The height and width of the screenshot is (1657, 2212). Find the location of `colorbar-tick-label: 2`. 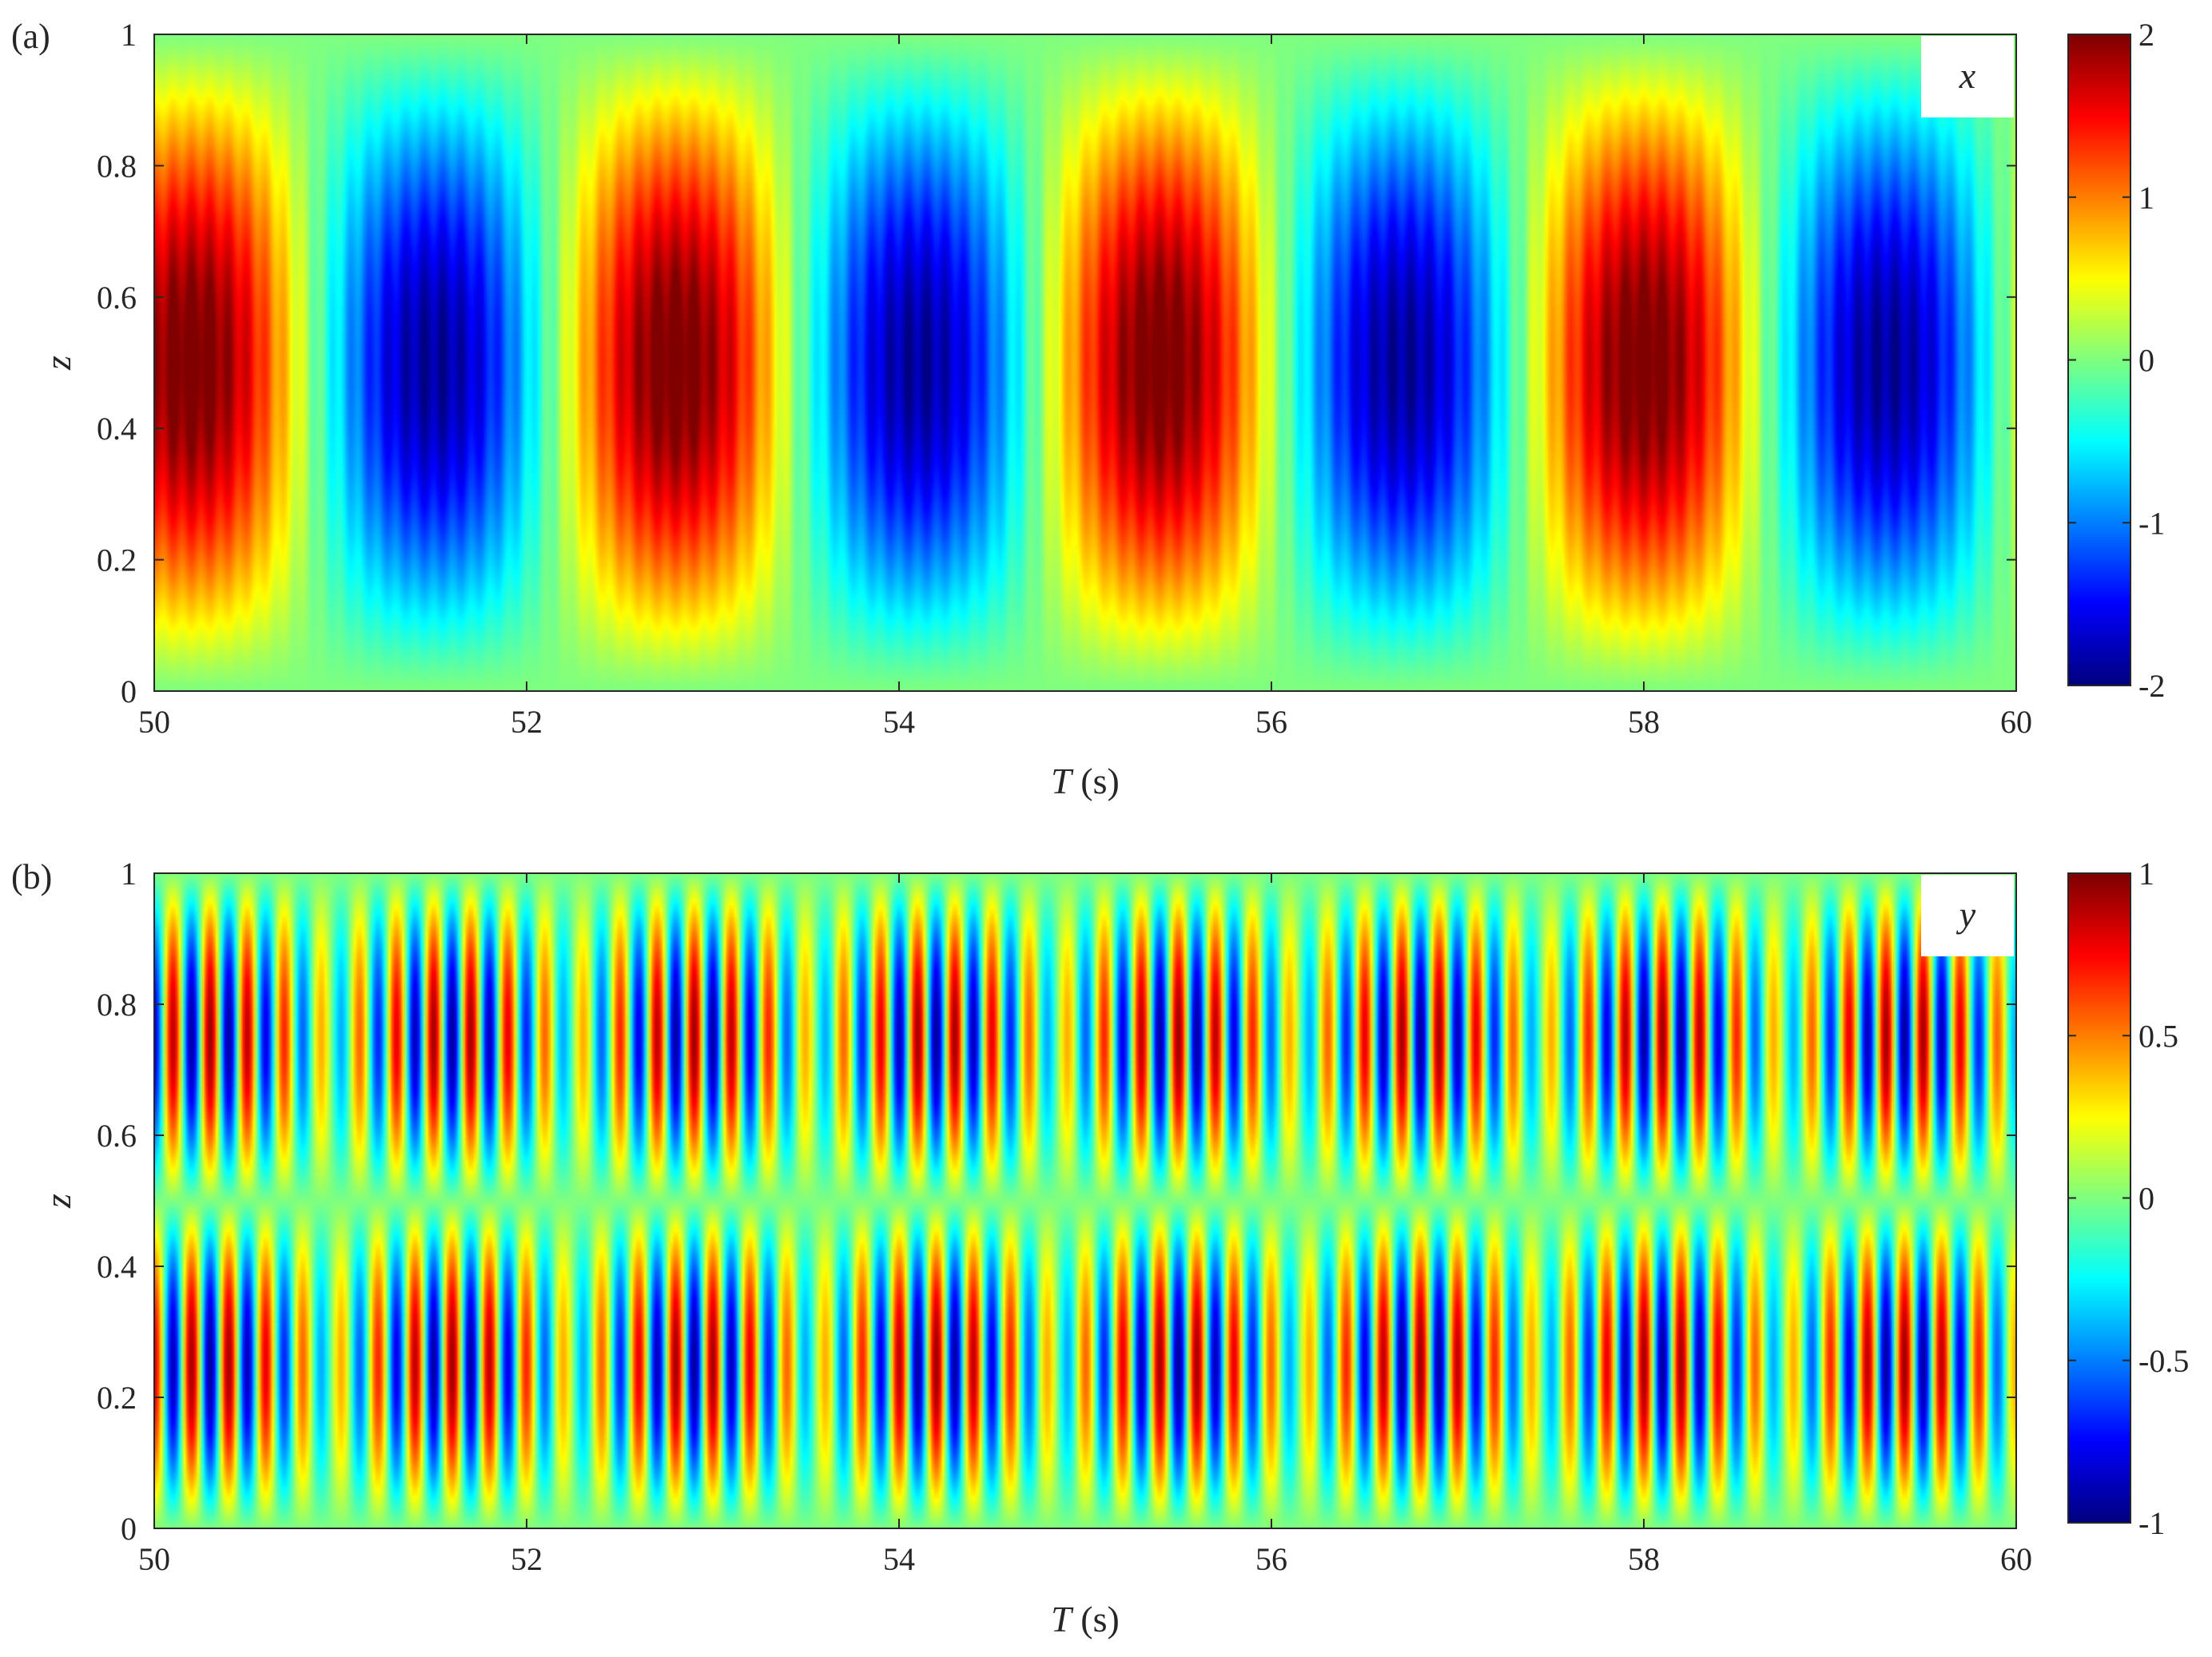

colorbar-tick-label: 2 is located at coordinates (2146, 35).